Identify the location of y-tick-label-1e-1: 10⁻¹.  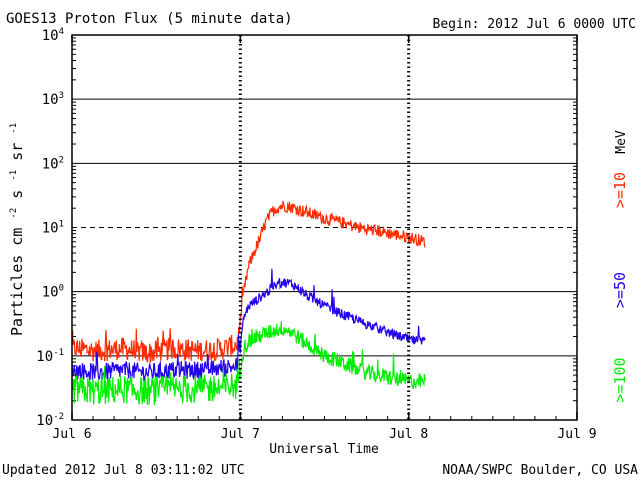
(50, 356).